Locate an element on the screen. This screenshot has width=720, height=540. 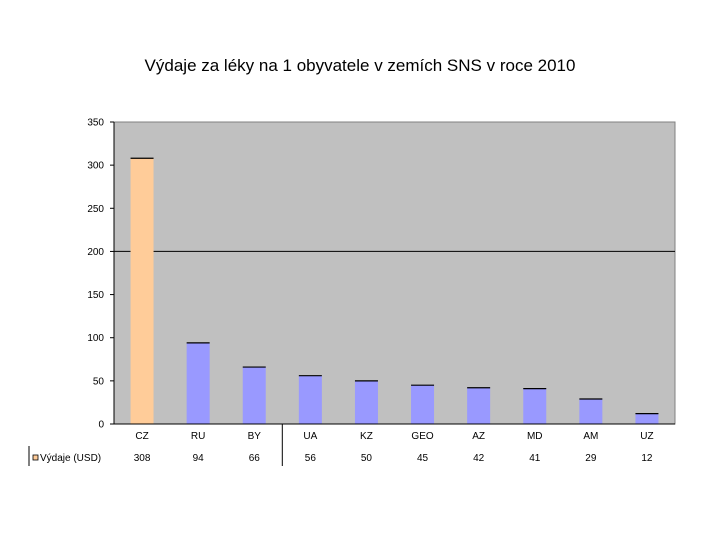
y-tick-label: 300 is located at coordinates (95, 166).